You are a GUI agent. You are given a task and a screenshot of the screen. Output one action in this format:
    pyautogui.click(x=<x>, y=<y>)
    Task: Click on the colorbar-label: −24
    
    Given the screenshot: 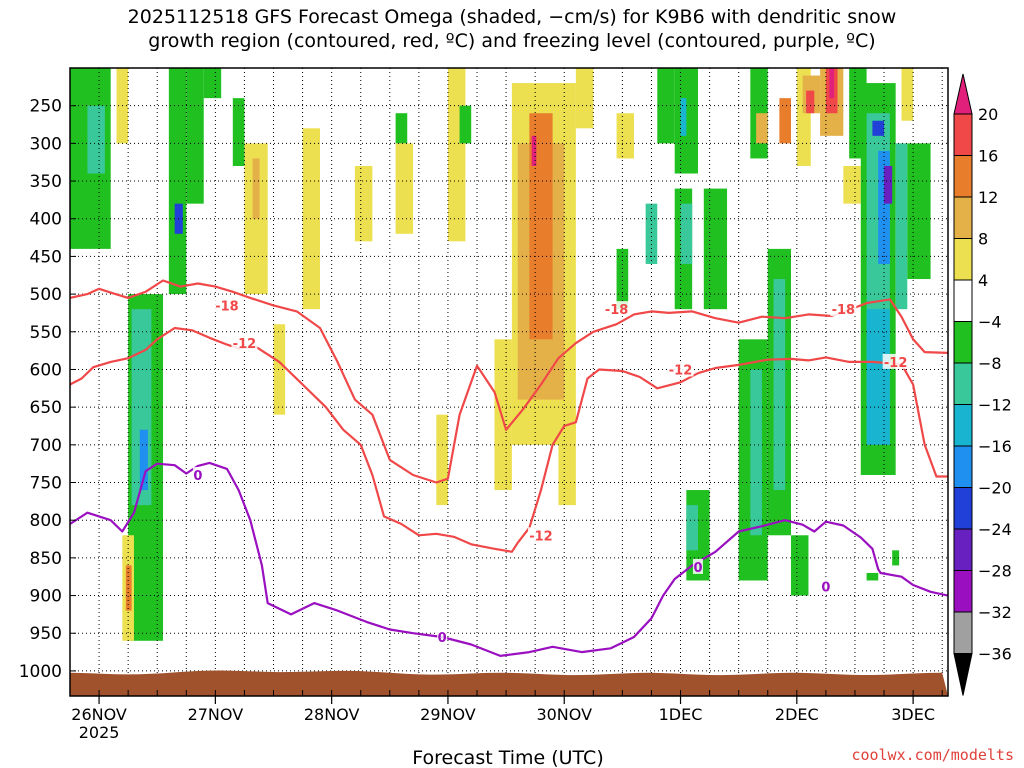 What is the action you would take?
    pyautogui.click(x=995, y=529)
    